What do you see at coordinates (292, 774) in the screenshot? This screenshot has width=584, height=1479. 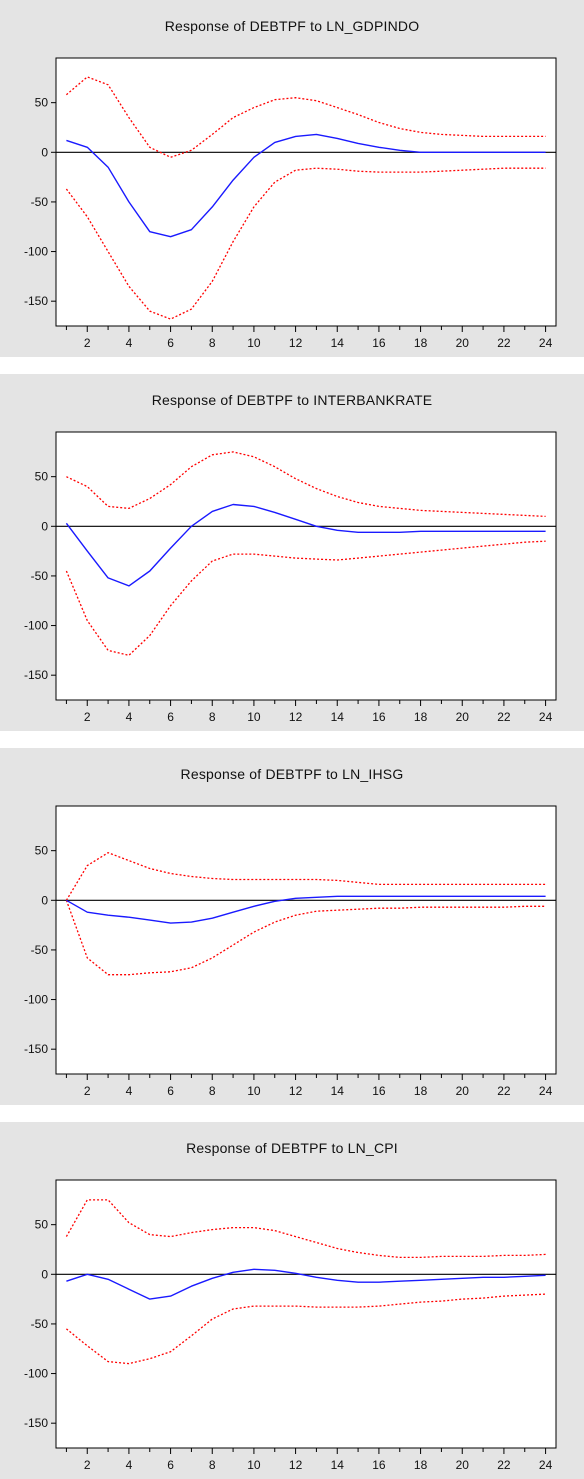 I see `chart-title: Response of DEBTPF to LN_IHSG` at bounding box center [292, 774].